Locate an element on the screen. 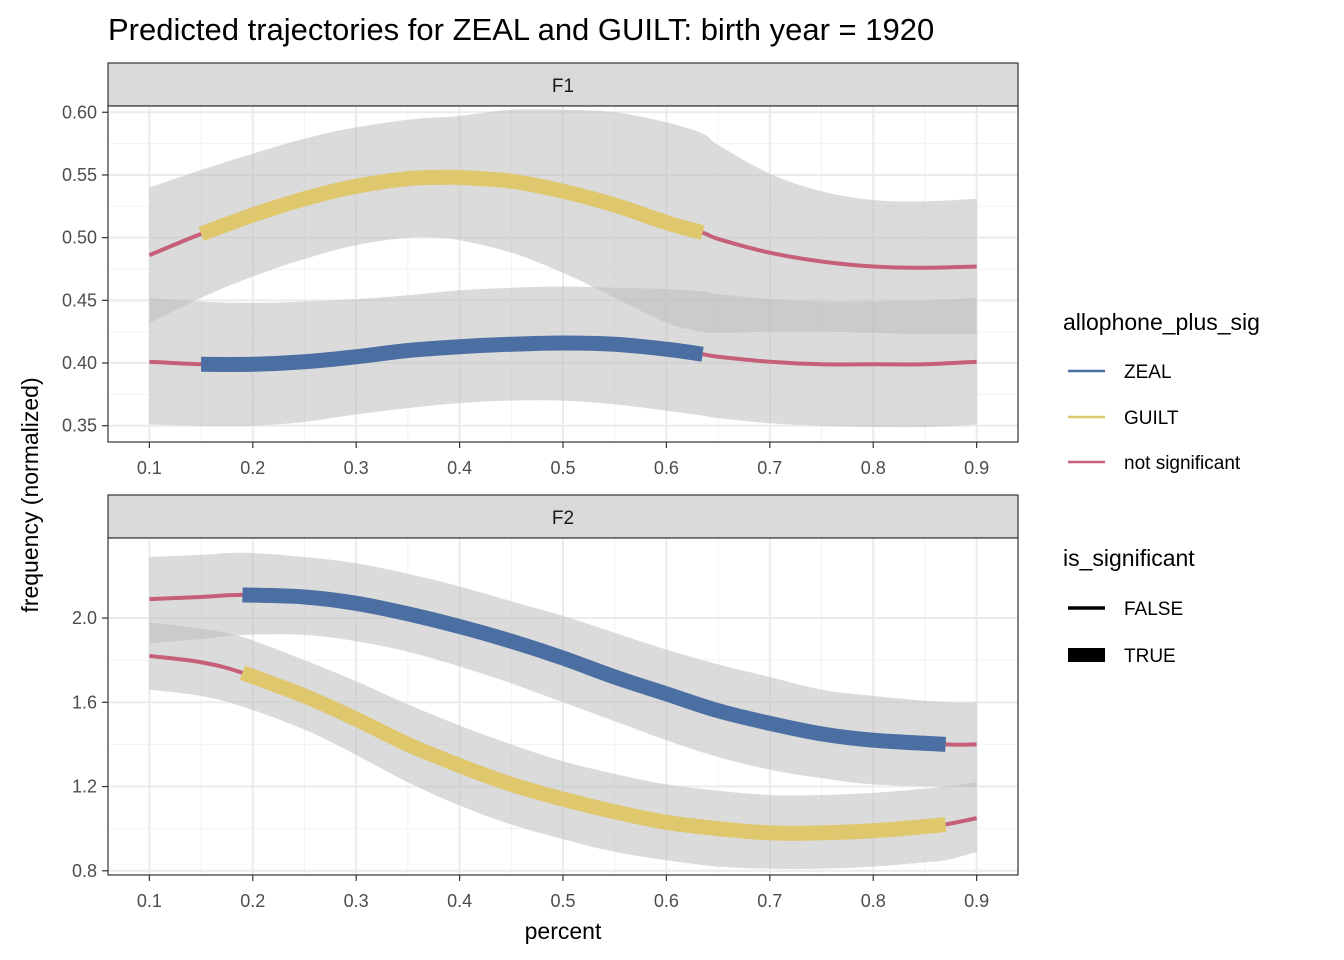 The height and width of the screenshot is (960, 1344). legend-true-label: TRUE is located at coordinates (1150, 656).